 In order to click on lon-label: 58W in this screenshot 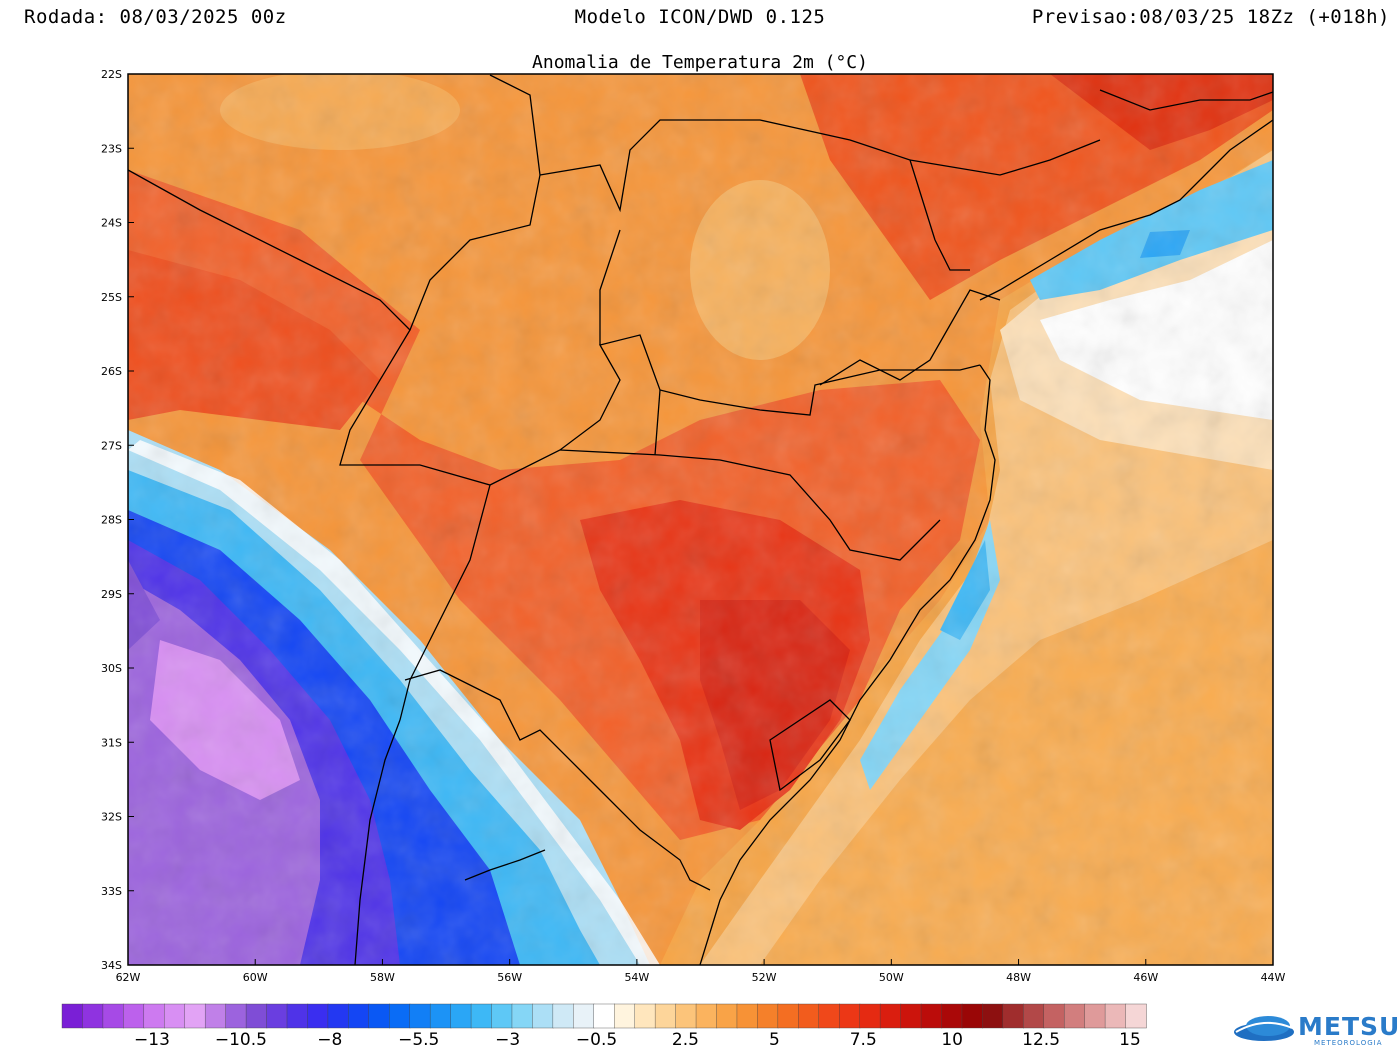, I will do `click(382, 977)`.